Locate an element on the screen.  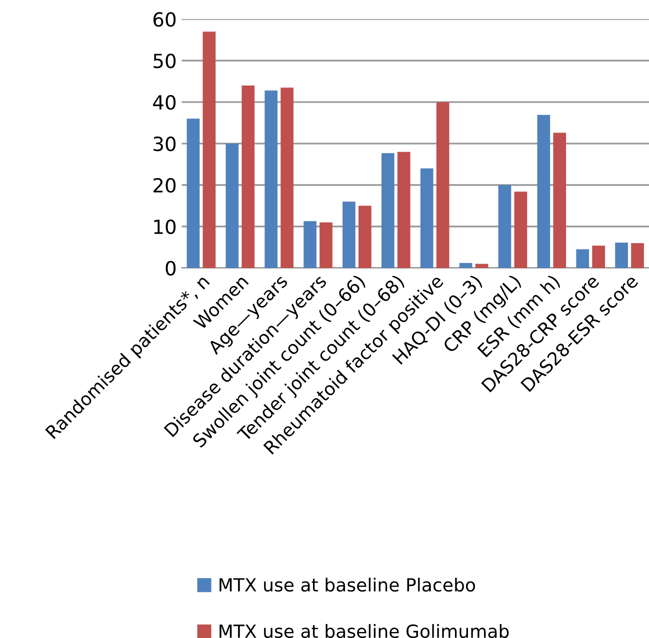
y-tick-label: 10 is located at coordinates (165, 226).